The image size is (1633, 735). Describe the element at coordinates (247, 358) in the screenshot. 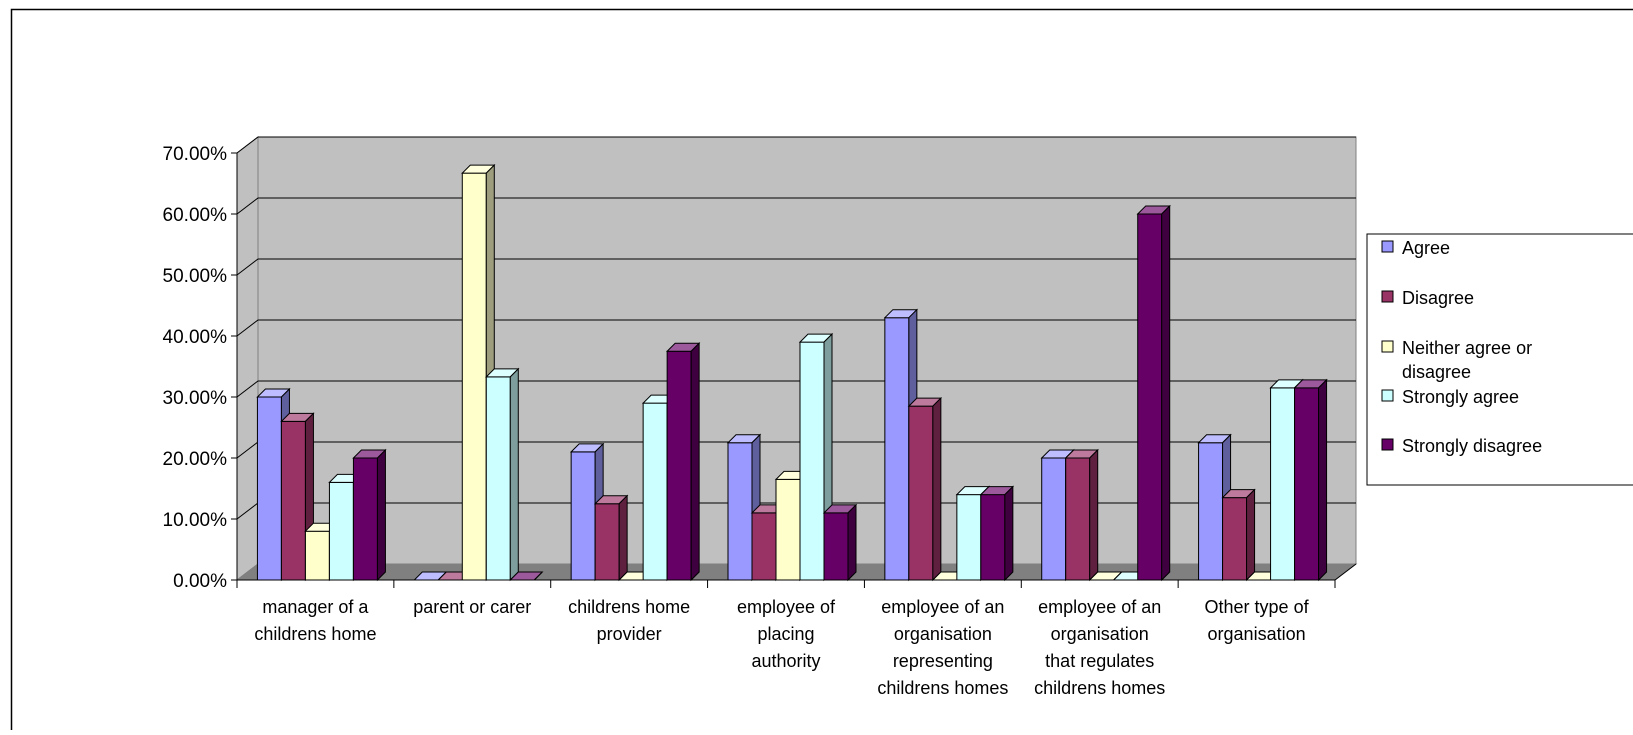

I see `plot-side-wall` at that location.